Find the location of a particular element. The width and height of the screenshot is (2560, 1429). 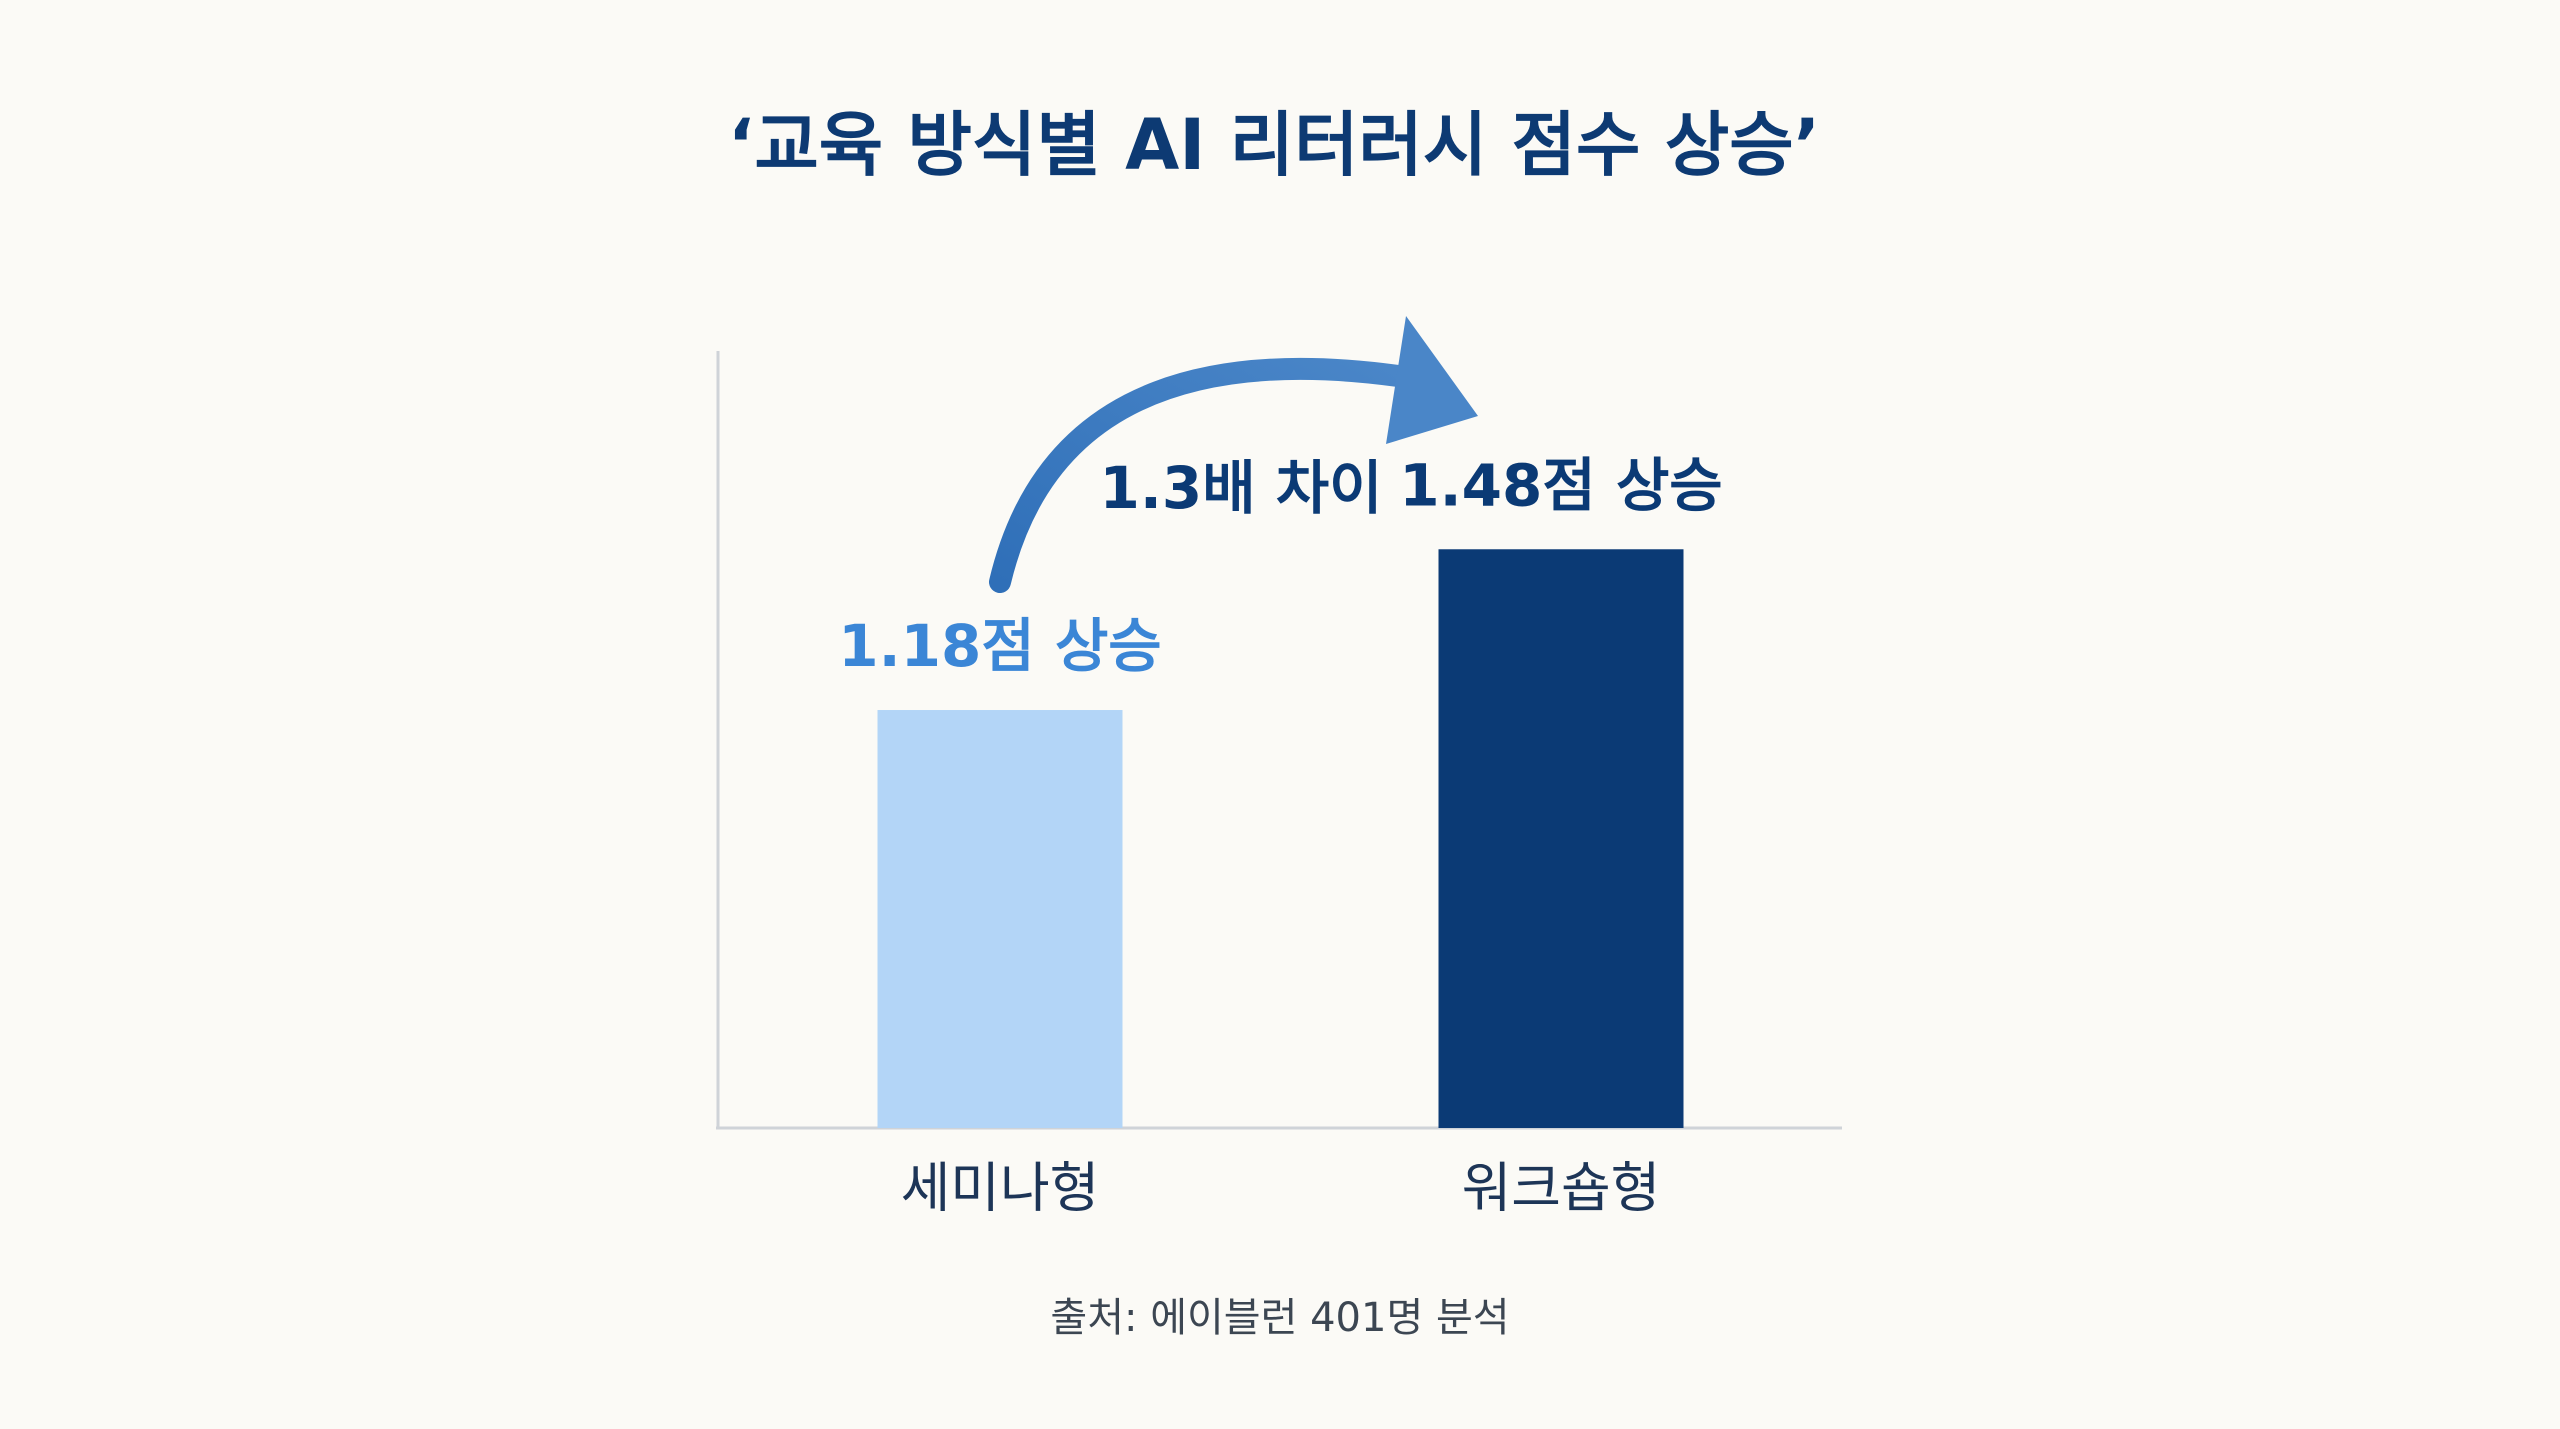

x-tick-label: 세미나형 is located at coordinates (1000, 1188).